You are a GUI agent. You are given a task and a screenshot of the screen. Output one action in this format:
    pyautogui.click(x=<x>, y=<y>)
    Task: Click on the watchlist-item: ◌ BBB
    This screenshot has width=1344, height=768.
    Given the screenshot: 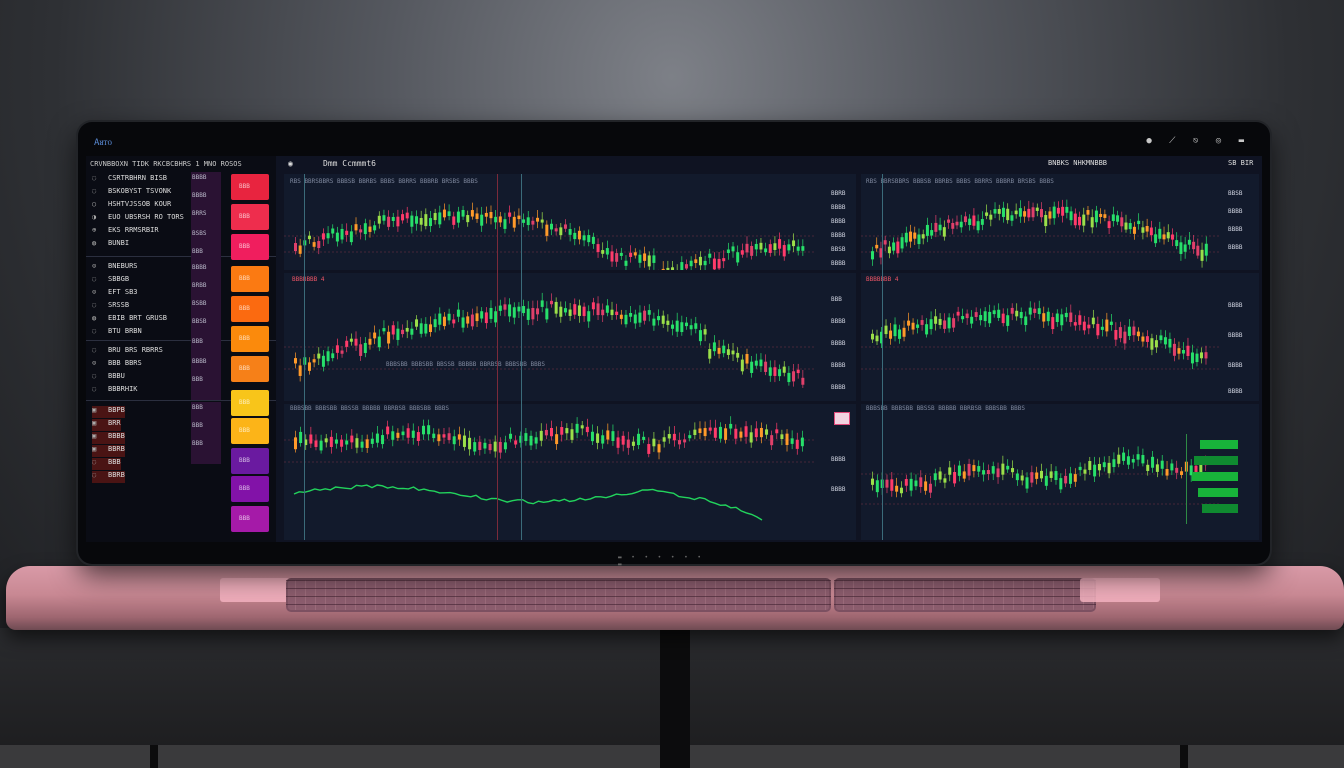 What is the action you would take?
    pyautogui.click(x=106, y=464)
    